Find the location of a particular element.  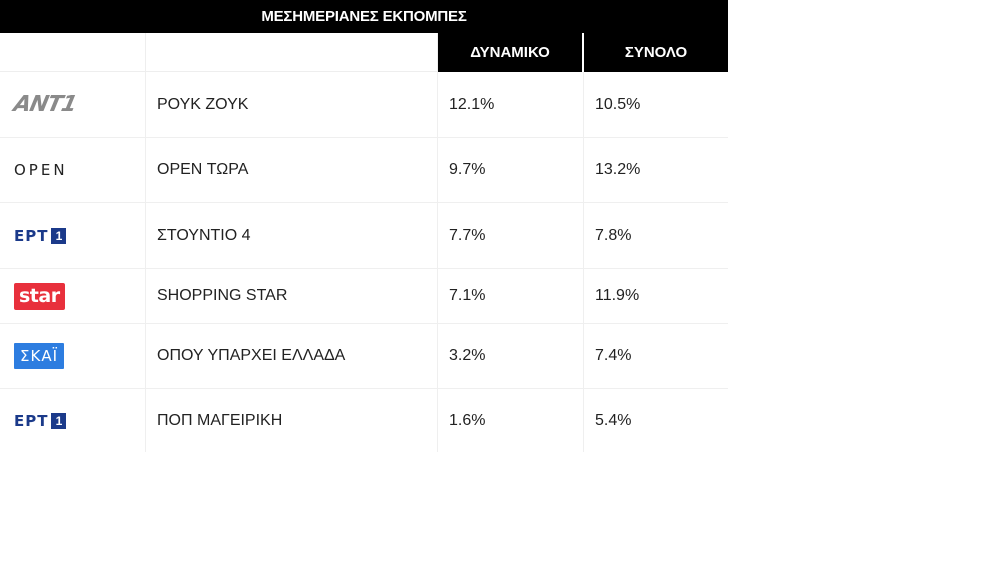

header-dynamiko: ΔΥΝΑΜΙΚΟ is located at coordinates (511, 52).